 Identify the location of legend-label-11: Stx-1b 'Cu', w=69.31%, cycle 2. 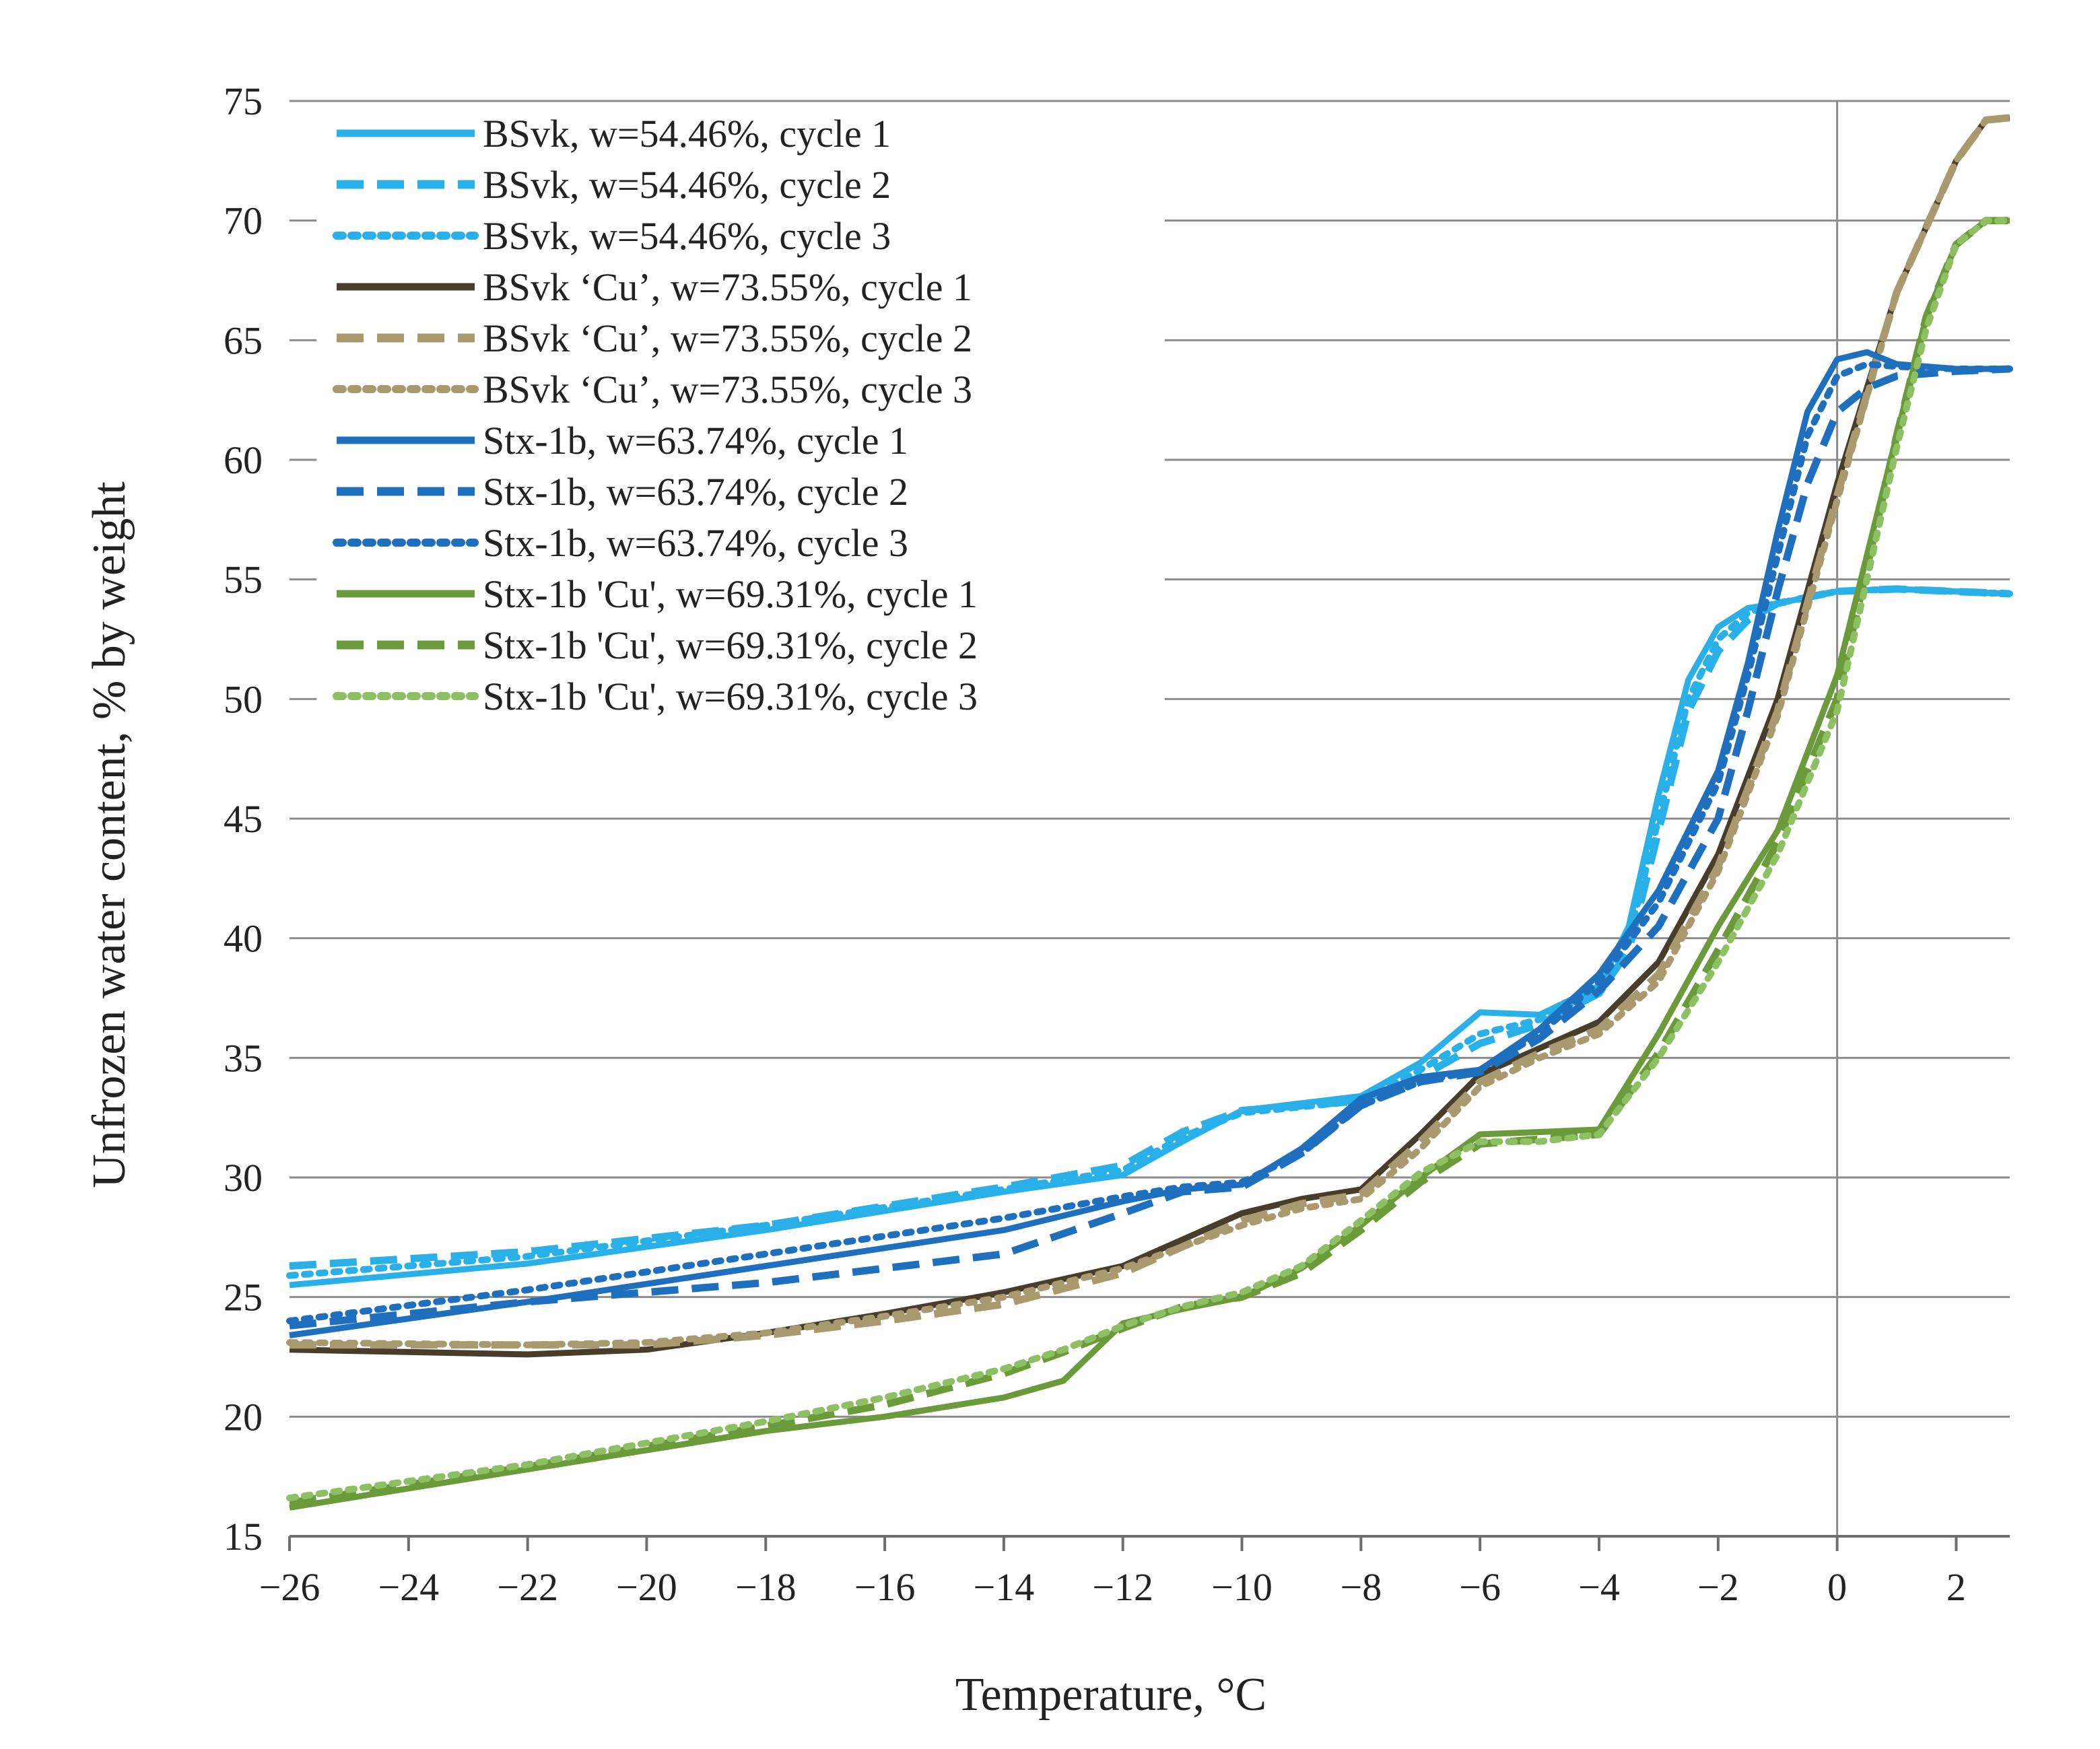
(730, 645).